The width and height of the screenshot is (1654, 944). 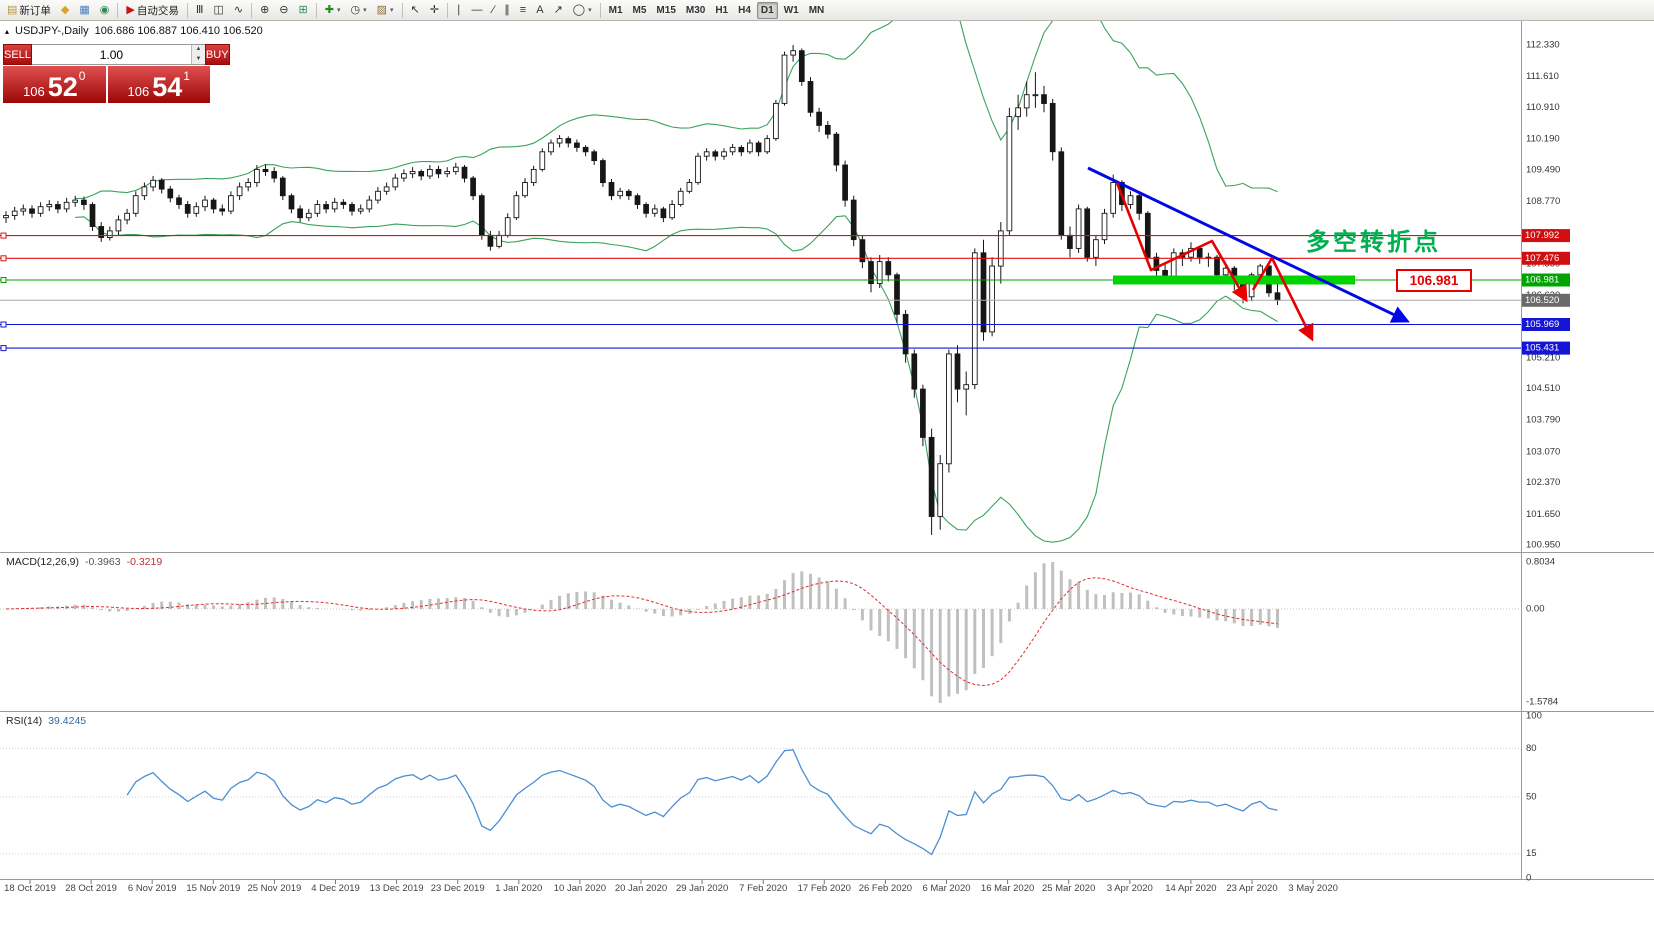 What do you see at coordinates (641, 888) in the screenshot?
I see `svg-text: 20 Jan 2020` at bounding box center [641, 888].